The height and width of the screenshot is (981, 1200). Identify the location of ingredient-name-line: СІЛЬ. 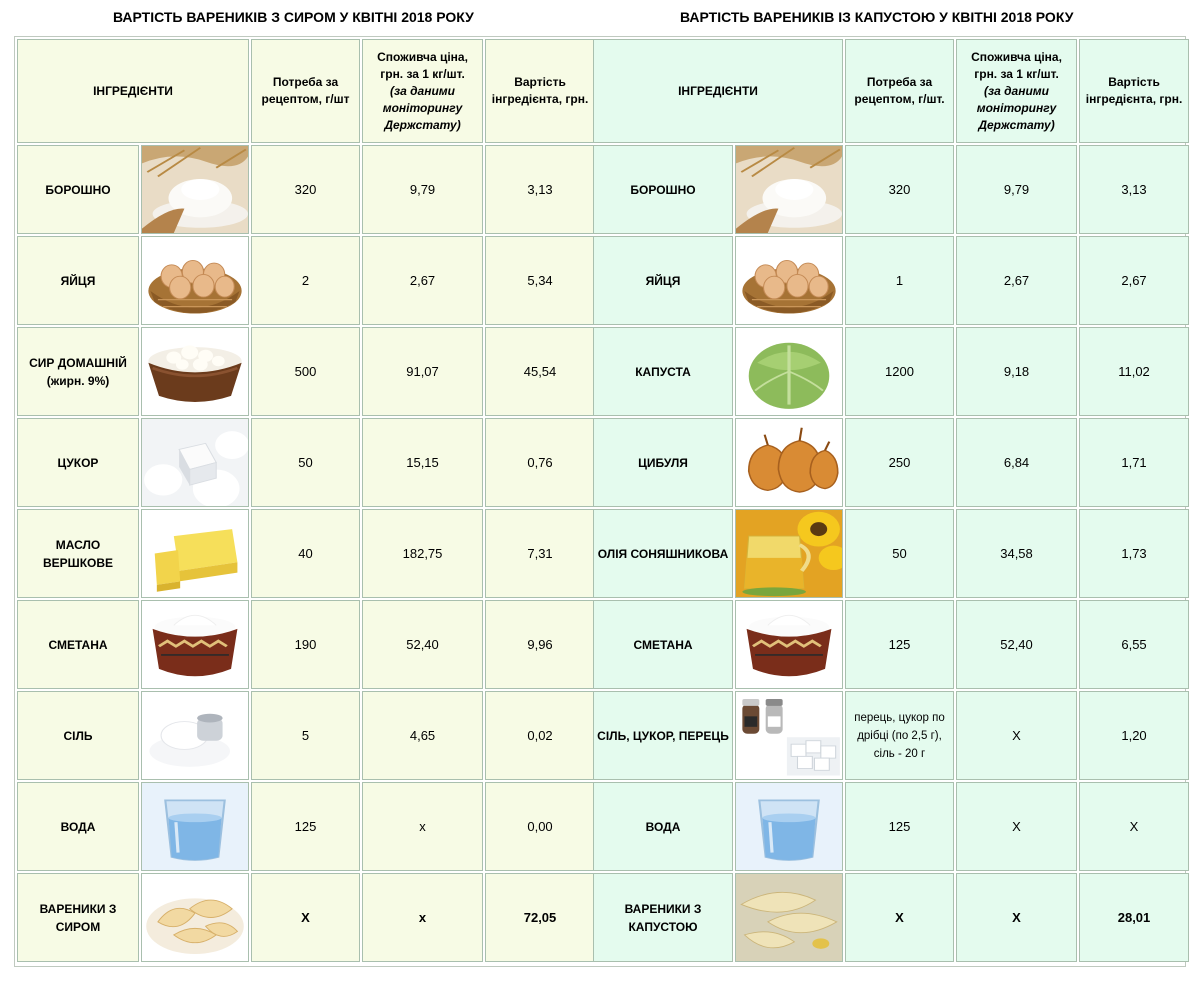
(78, 735).